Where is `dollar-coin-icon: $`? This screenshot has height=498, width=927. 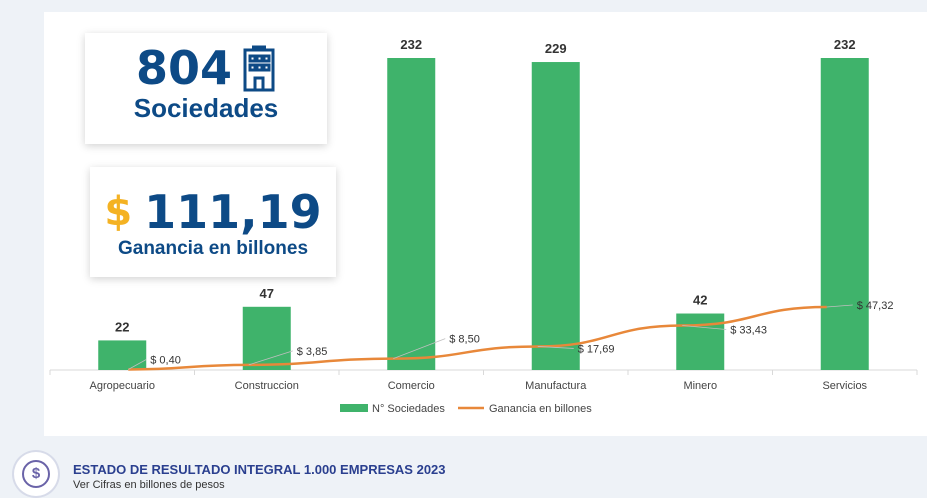 dollar-coin-icon: $ is located at coordinates (36, 474).